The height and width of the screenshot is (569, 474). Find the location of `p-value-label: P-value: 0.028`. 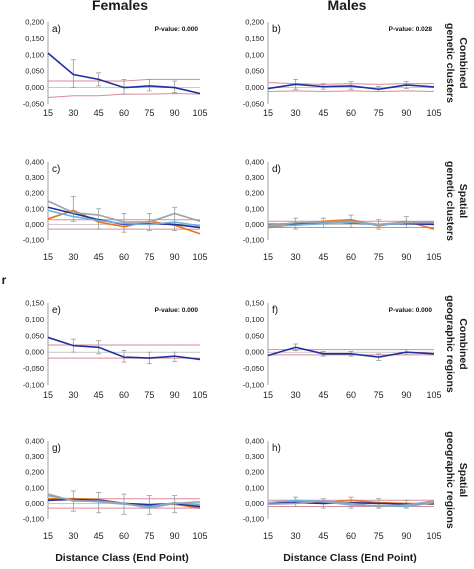

p-value-label: P-value: 0.028 is located at coordinates (411, 29).